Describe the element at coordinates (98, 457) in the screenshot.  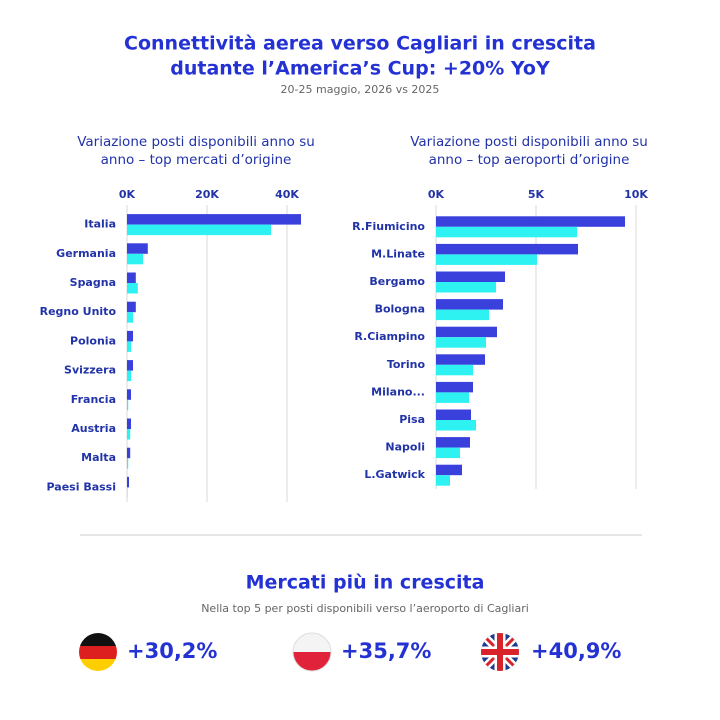
I see `y-tick-label: Malta` at that location.